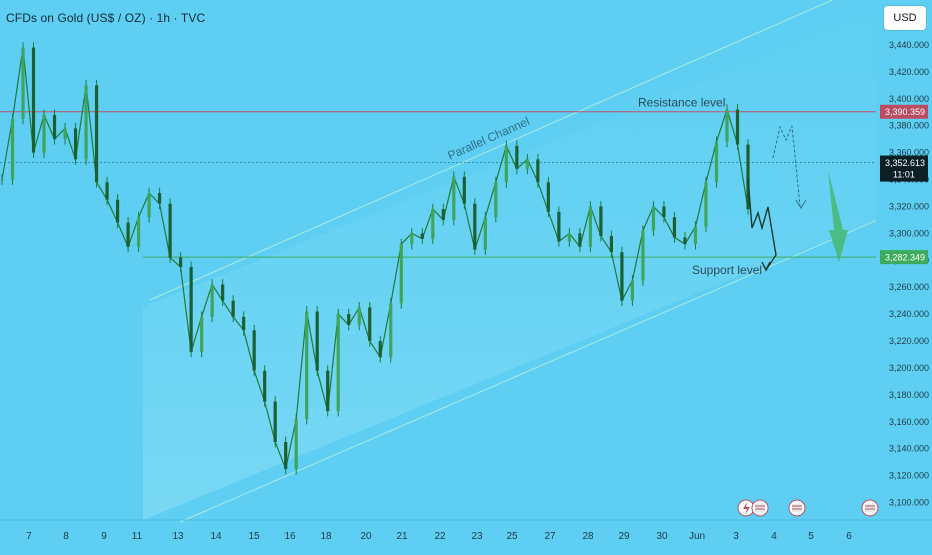 This screenshot has width=932, height=555. What do you see at coordinates (762, 224) in the screenshot?
I see `projection-path-solid` at bounding box center [762, 224].